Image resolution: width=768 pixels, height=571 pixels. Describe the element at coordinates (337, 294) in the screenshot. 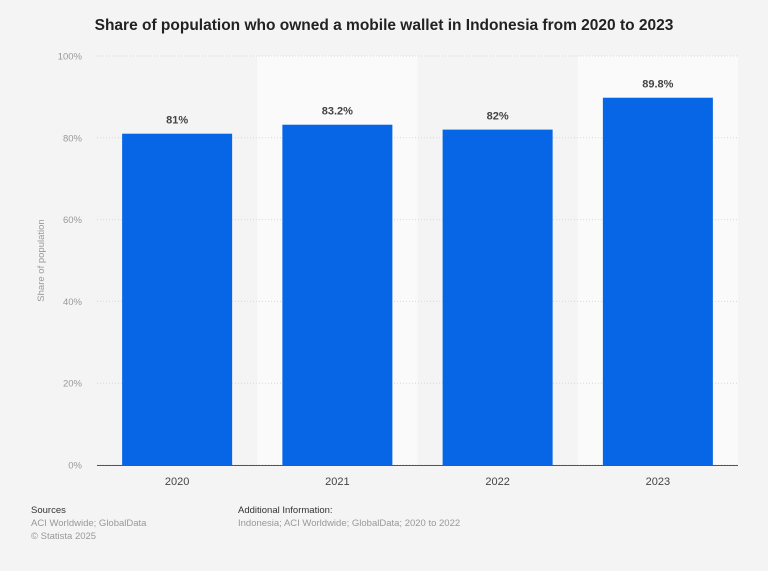

I see `bar-2021` at that location.